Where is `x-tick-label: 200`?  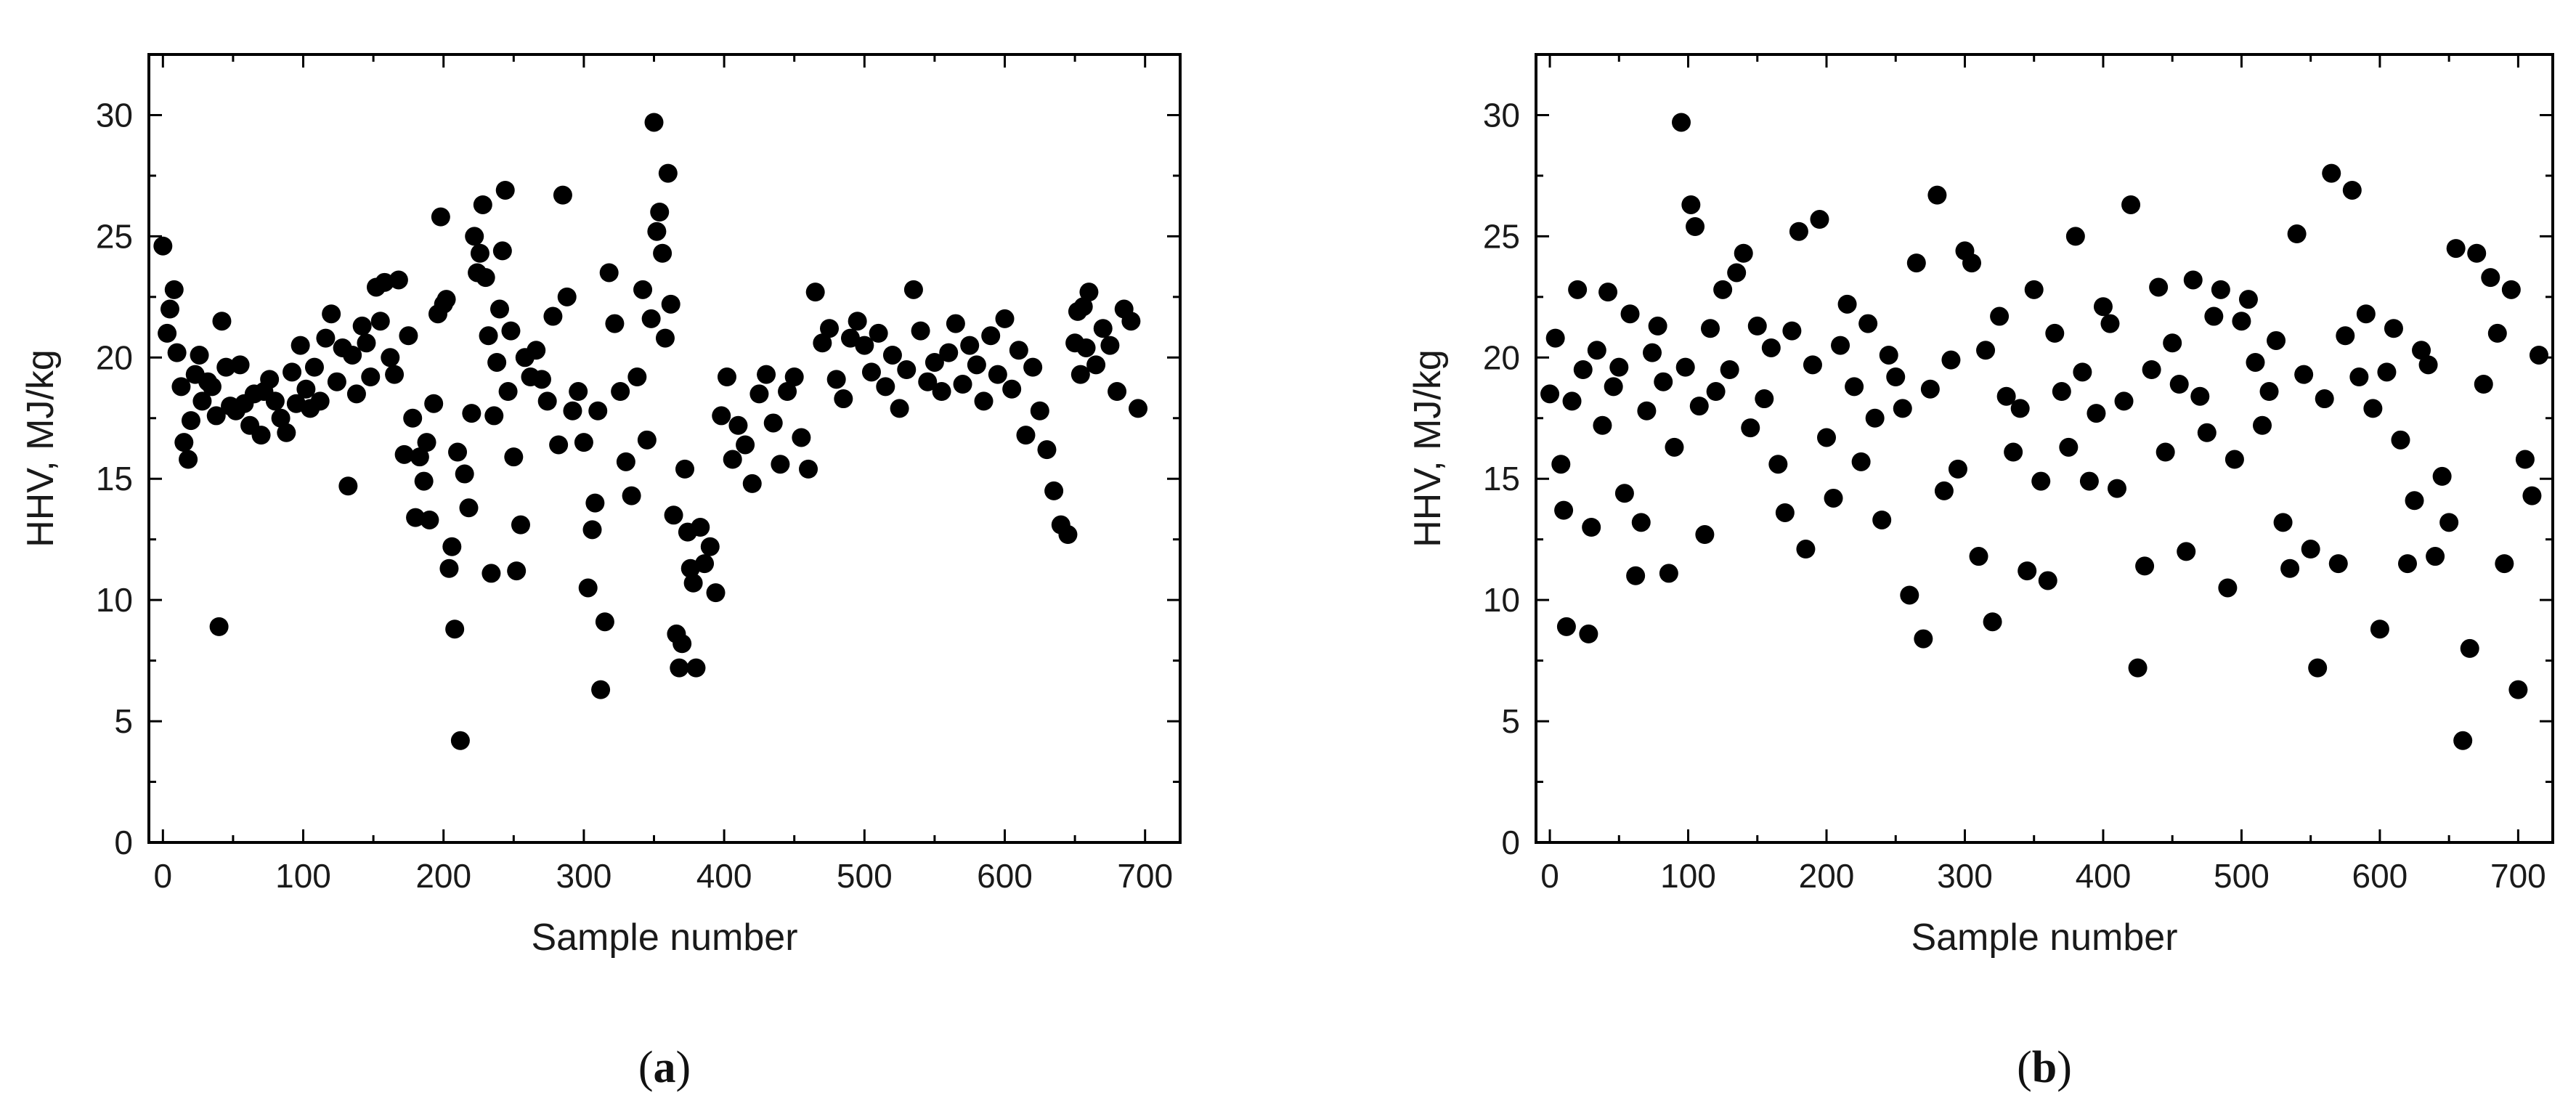
x-tick-label: 200 is located at coordinates (443, 876).